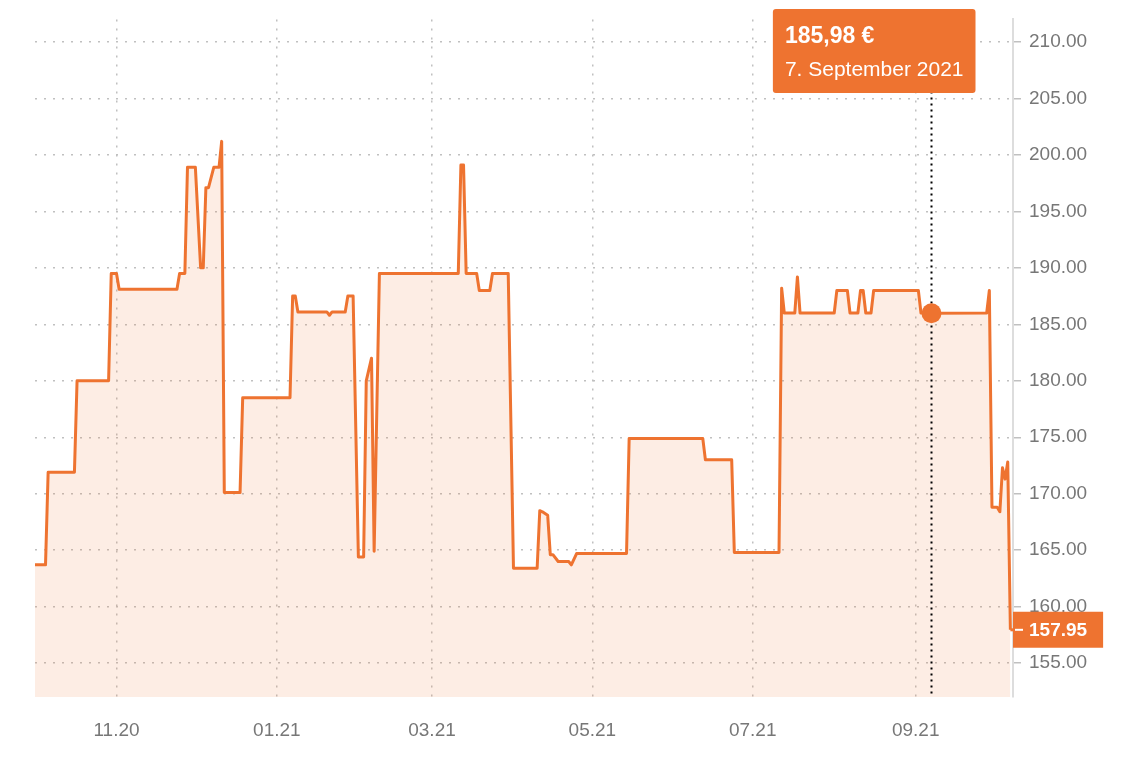 Image resolution: width=1136 pixels, height=764 pixels. I want to click on y-tick-label: 165.00, so click(1058, 549).